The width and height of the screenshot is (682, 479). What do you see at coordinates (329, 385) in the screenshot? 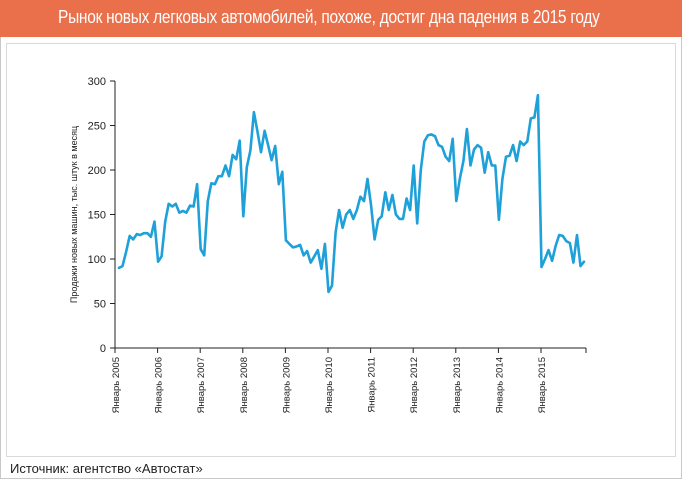
I see `x-tick-label: Январь 2010` at bounding box center [329, 385].